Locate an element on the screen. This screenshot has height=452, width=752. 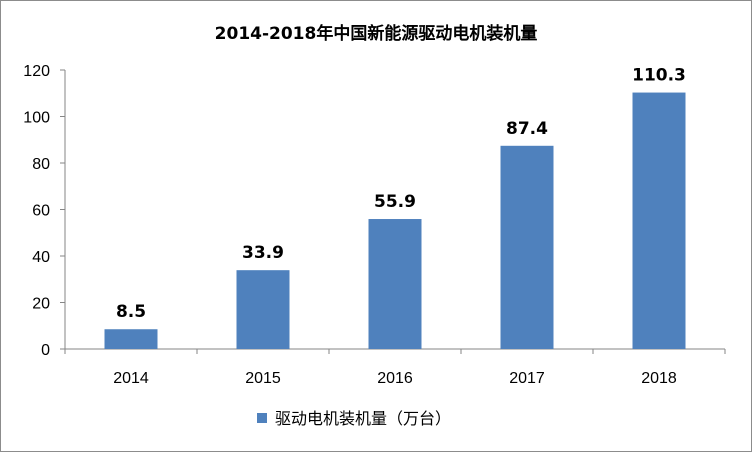
chart-title: 2014-2018年中国新能源驱动电机装机量 is located at coordinates (376, 33).